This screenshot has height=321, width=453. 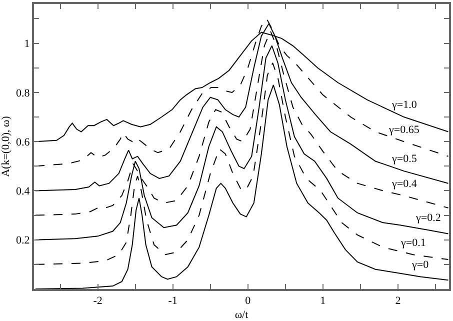 I want to click on y-tick-label: 0.8, so click(x=23, y=93).